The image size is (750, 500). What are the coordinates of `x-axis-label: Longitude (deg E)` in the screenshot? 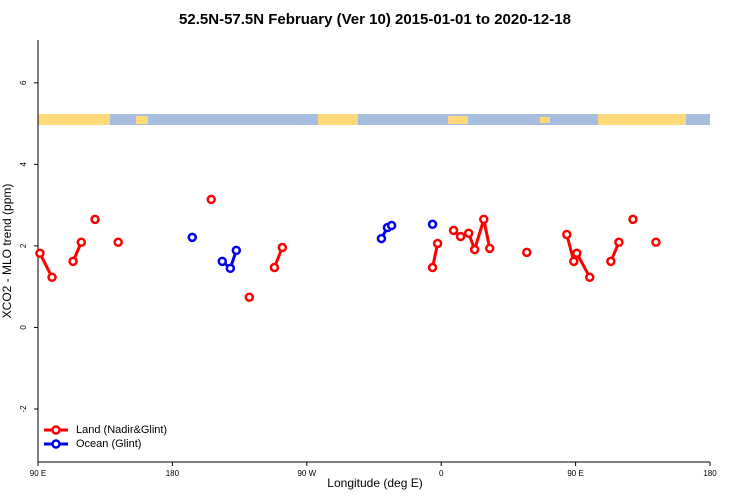 It's located at (374, 483).